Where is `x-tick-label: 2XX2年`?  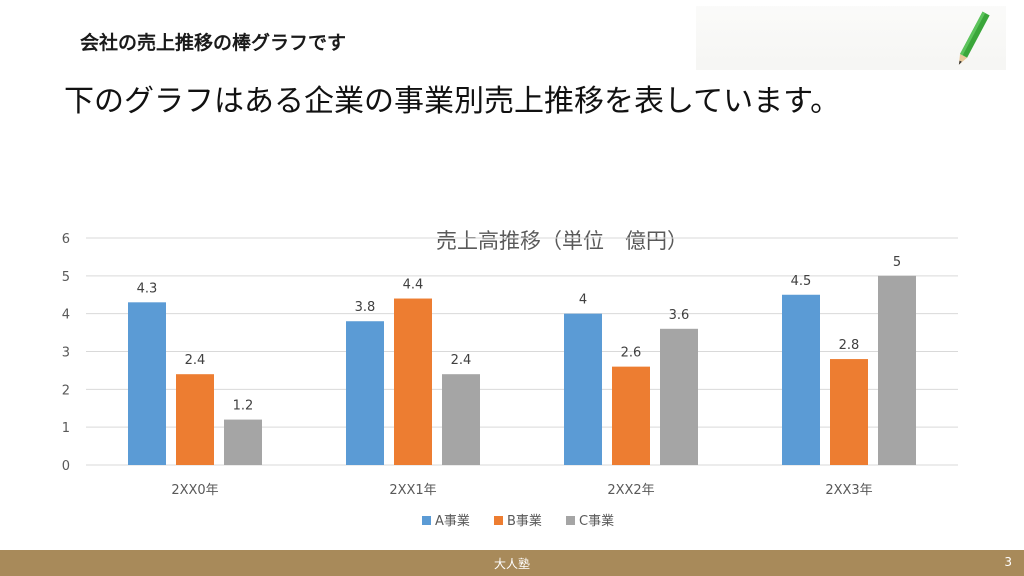 x-tick-label: 2XX2年 is located at coordinates (630, 490).